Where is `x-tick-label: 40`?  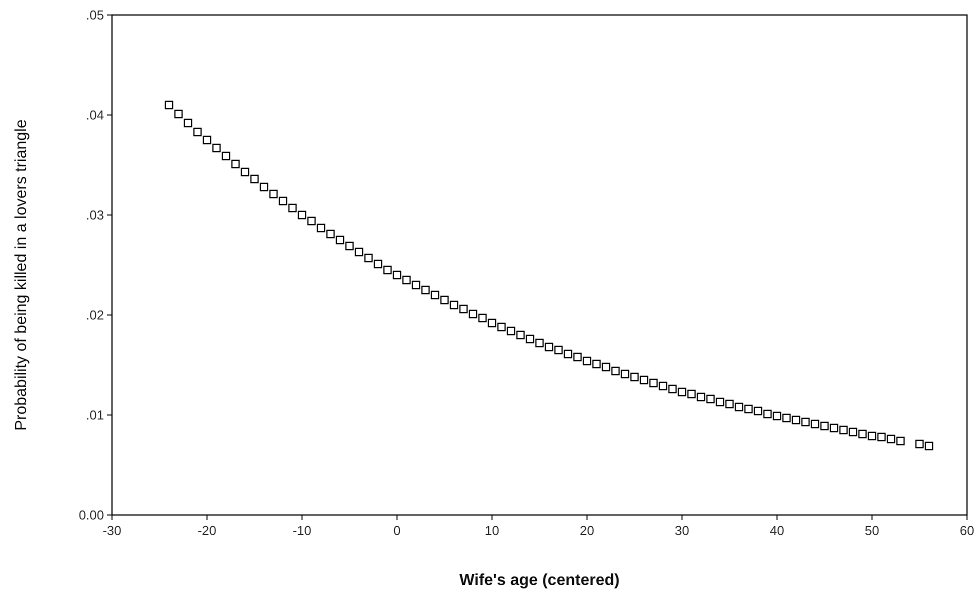
x-tick-label: 40 is located at coordinates (777, 530).